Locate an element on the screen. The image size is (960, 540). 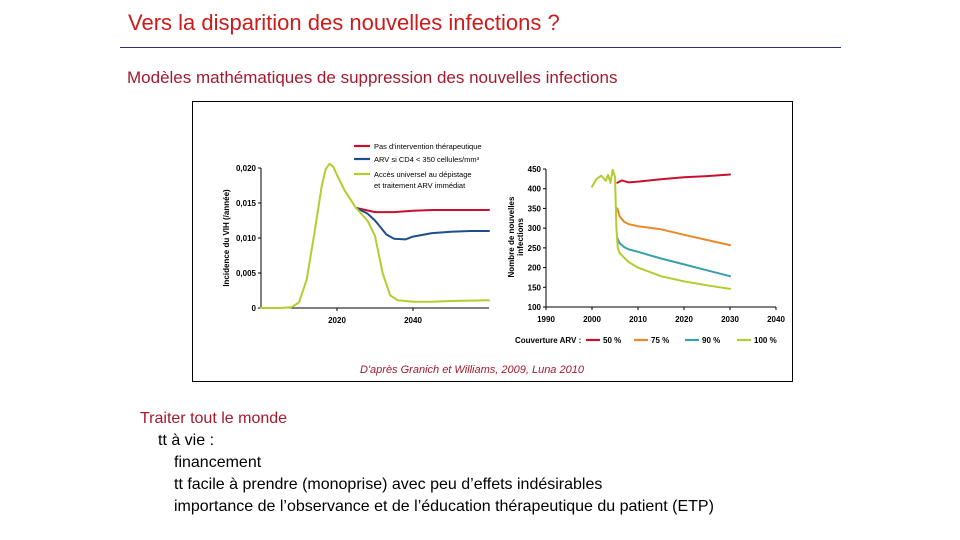
legend-title: Couverture ARV : is located at coordinates (548, 340).